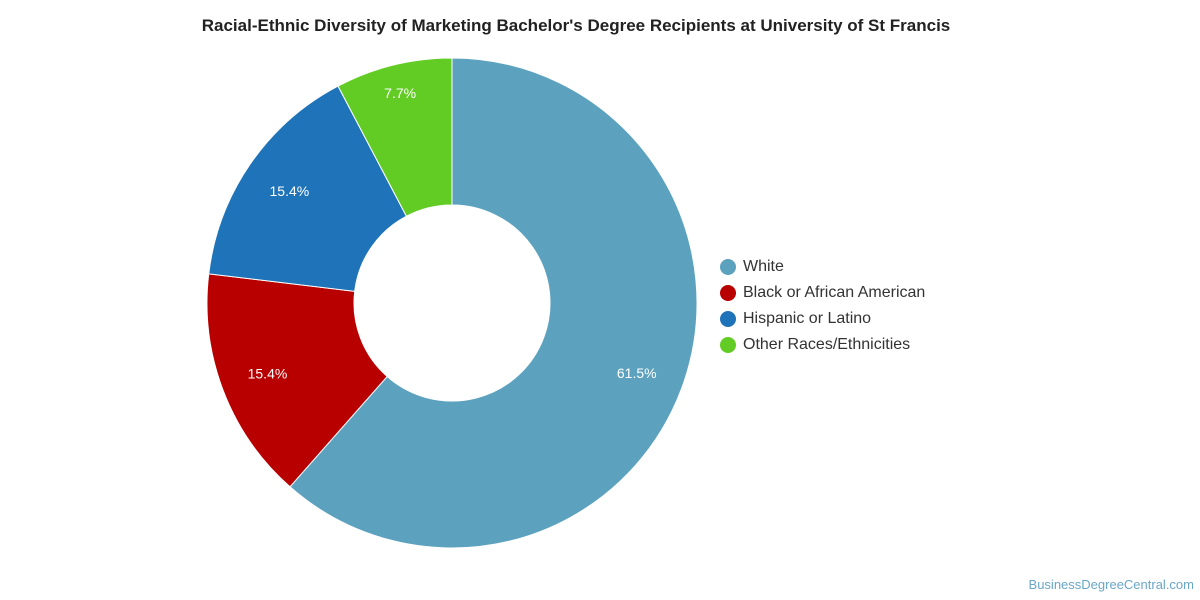 This screenshot has width=1200, height=600. Describe the element at coordinates (728, 267) in the screenshot. I see `legend-marker-white` at that location.